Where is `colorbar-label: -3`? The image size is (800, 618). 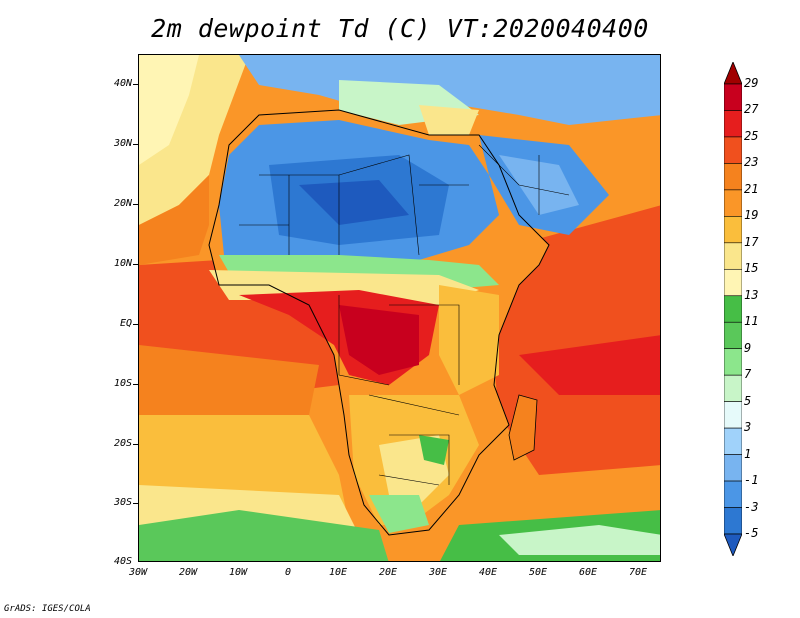
colorbar-label: -3 is located at coordinates (751, 506).